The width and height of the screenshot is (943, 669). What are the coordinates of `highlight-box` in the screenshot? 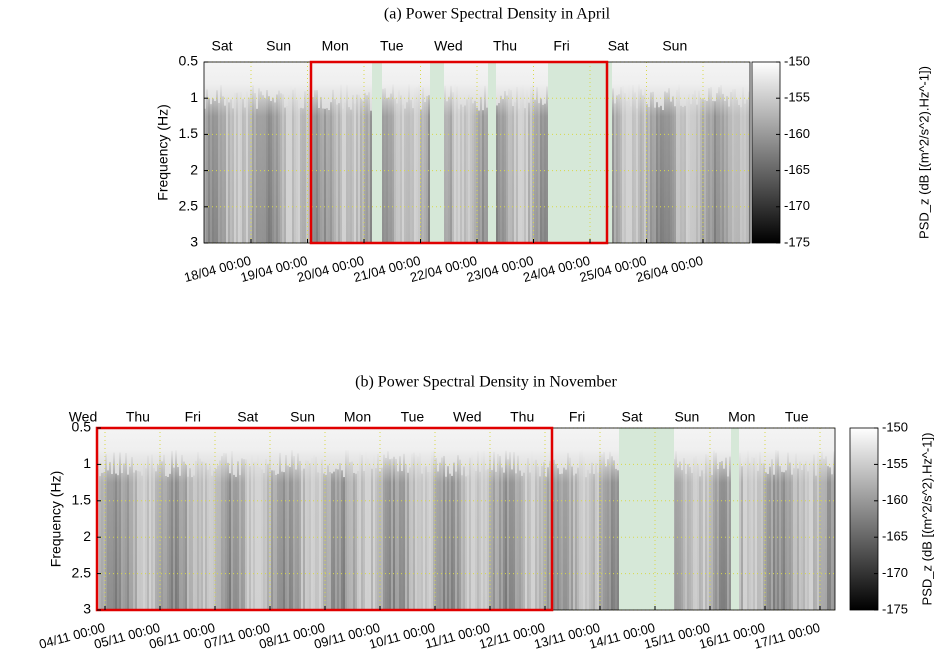 It's located at (459, 152).